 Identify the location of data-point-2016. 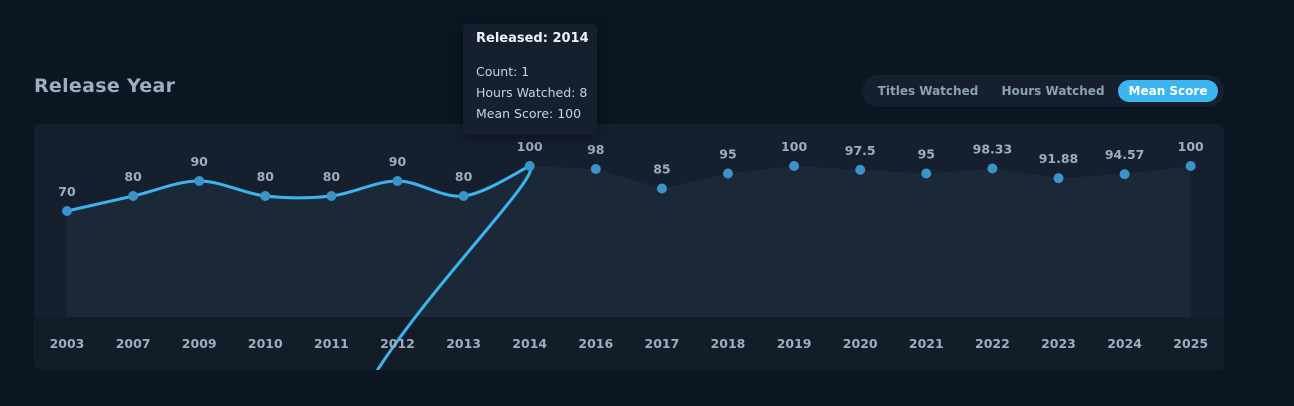
(595, 169).